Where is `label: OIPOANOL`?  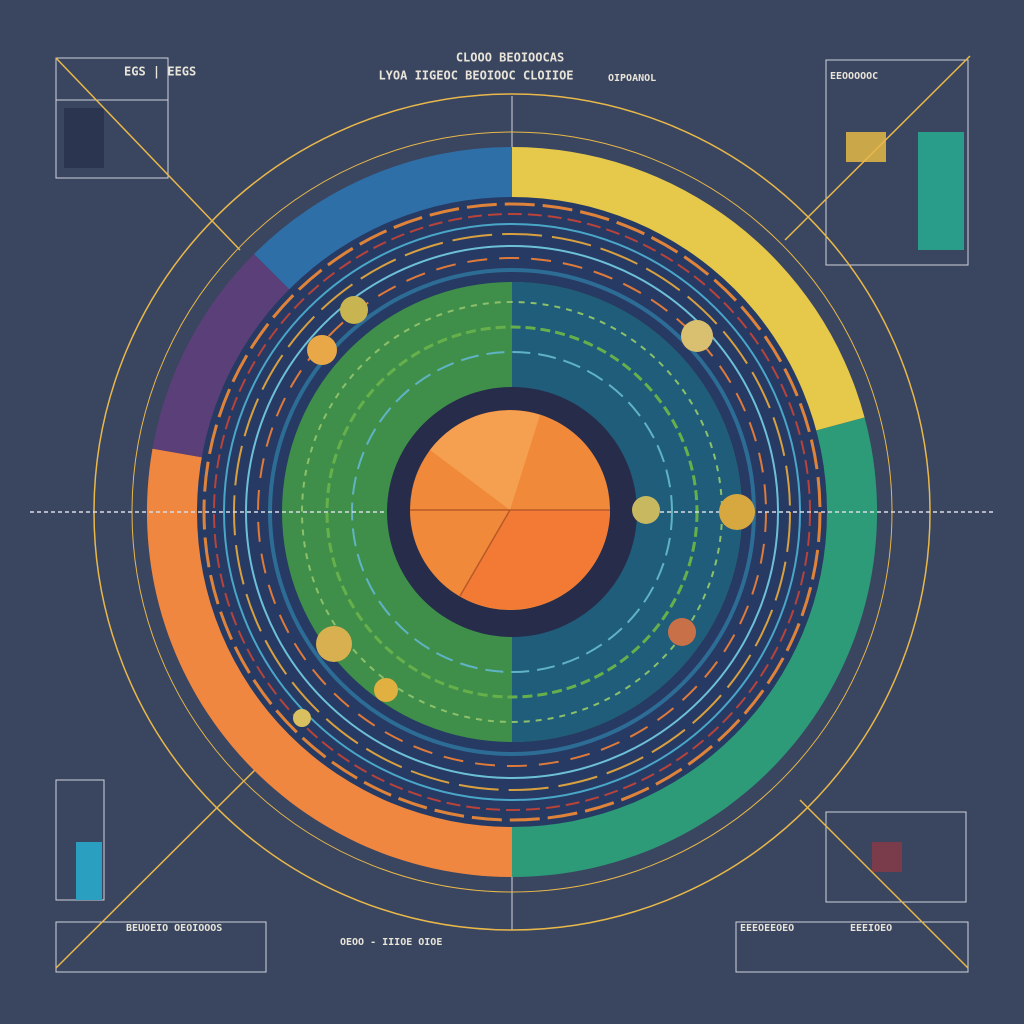
label: OIPOANOL is located at coordinates (632, 78).